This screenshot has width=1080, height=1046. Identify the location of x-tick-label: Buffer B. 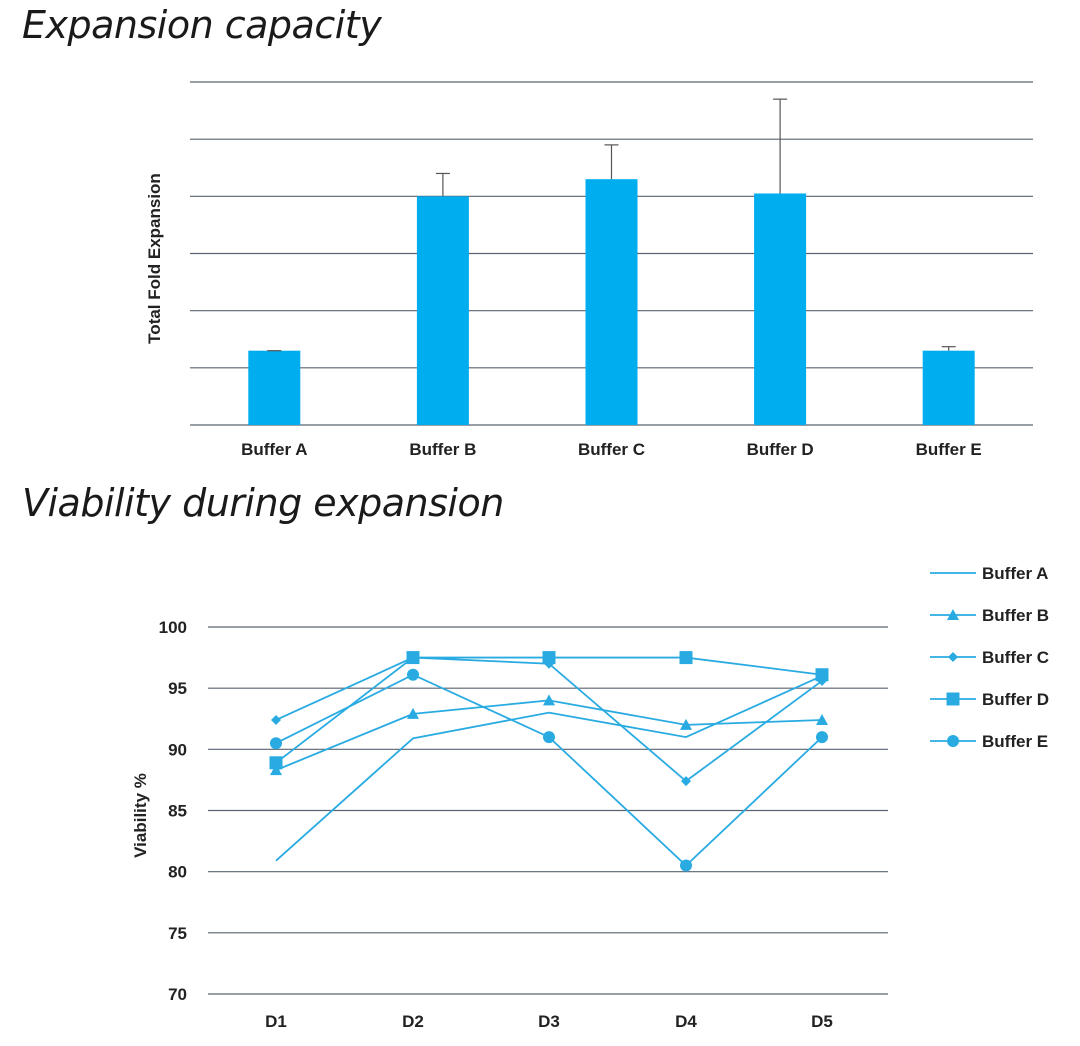
(442, 449).